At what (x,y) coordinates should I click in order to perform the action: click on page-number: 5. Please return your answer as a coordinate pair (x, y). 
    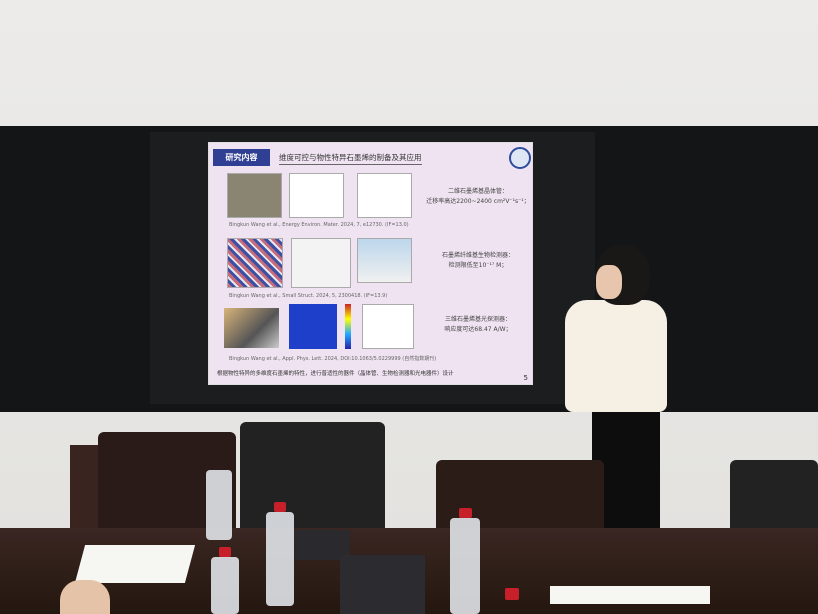
    Looking at the image, I should click on (525, 378).